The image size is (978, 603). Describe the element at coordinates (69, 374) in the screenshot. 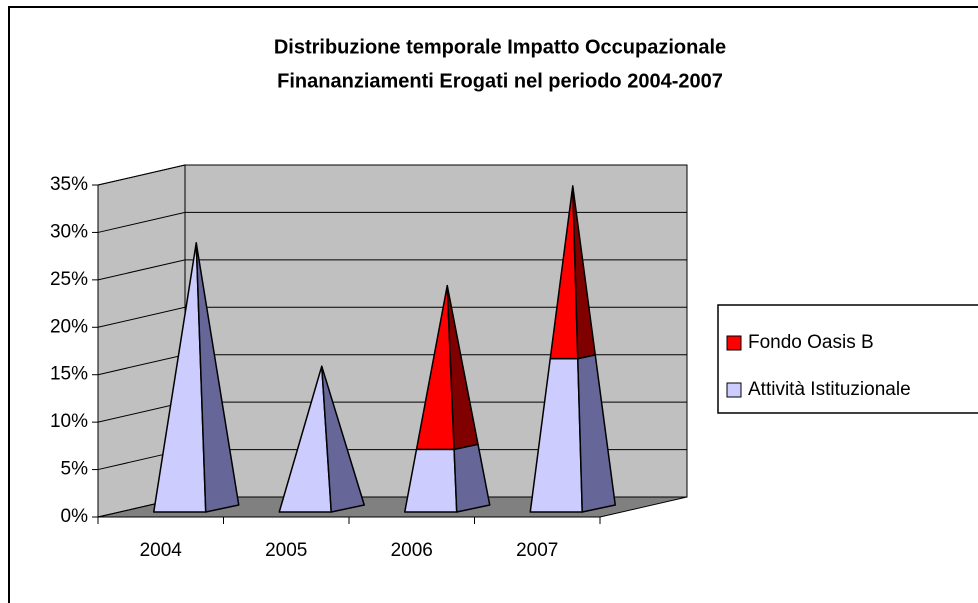

I see `y-tick-label: 15%` at that location.